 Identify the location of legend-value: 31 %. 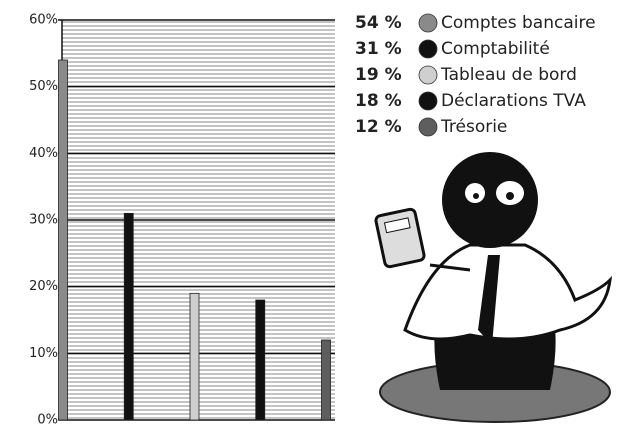
(378, 49).